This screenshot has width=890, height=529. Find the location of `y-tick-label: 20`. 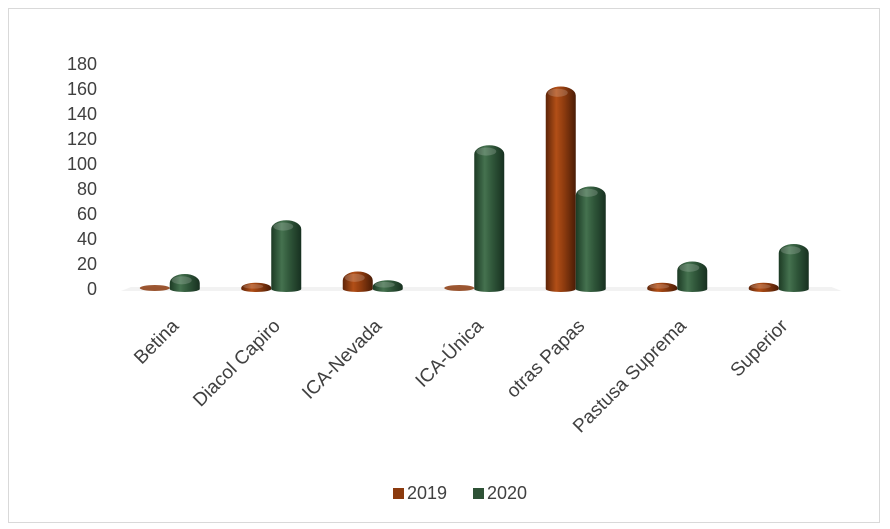

y-tick-label: 20 is located at coordinates (87, 264).